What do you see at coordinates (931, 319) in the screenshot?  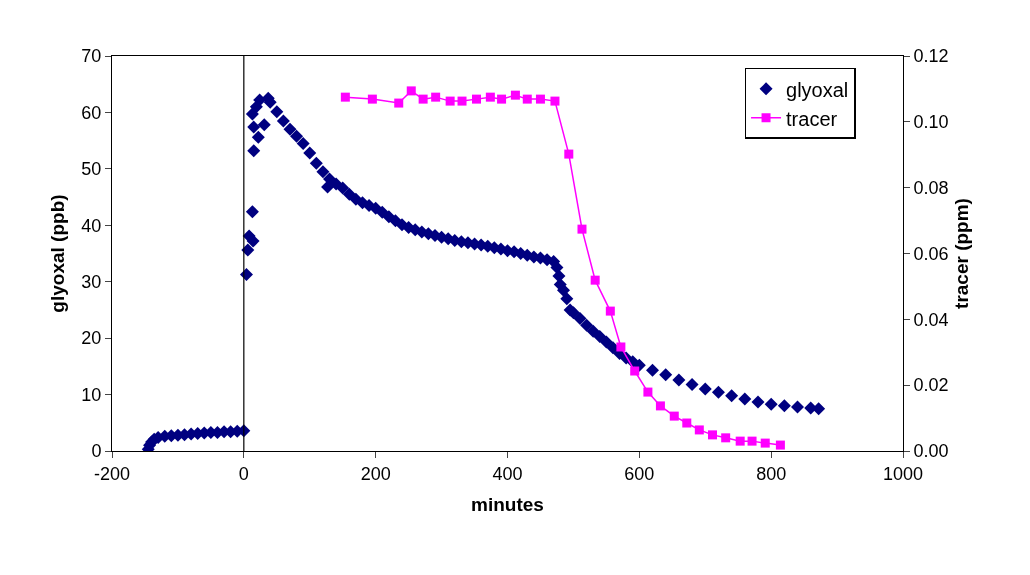 I see `y2-tick-label: 0.04` at bounding box center [931, 319].